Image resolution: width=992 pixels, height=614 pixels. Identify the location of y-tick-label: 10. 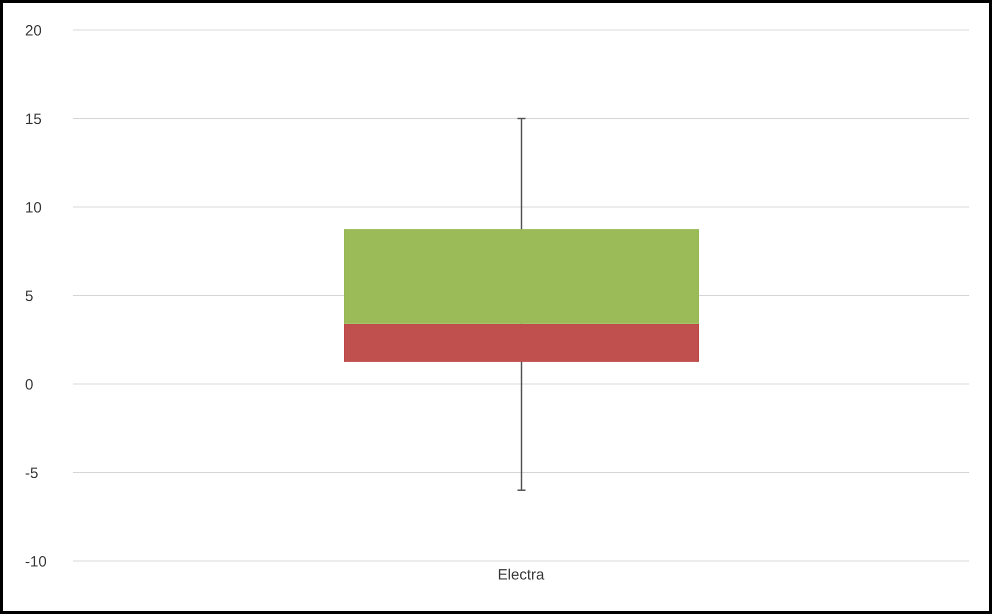
(33, 207).